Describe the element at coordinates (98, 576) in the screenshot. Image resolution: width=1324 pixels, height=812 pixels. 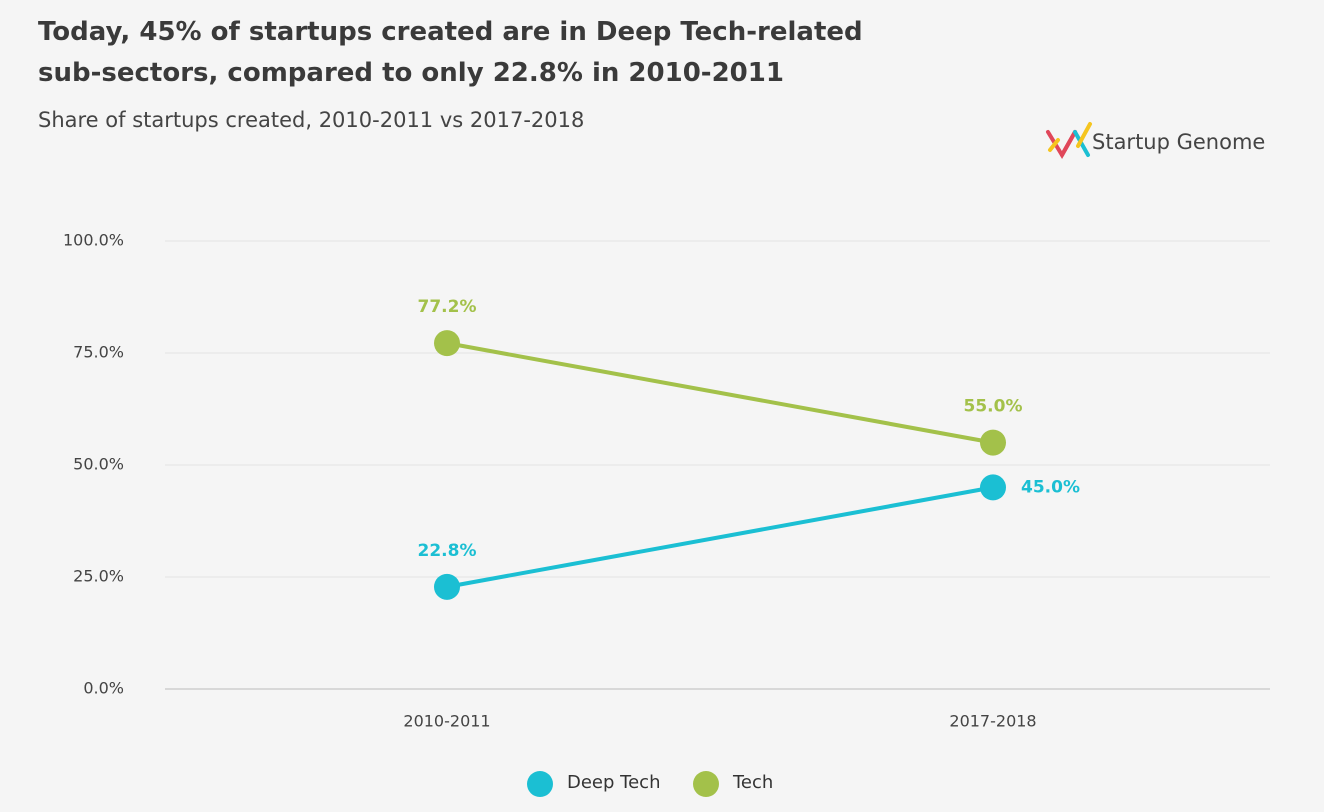
I see `y-tick-label: 25.0%` at that location.